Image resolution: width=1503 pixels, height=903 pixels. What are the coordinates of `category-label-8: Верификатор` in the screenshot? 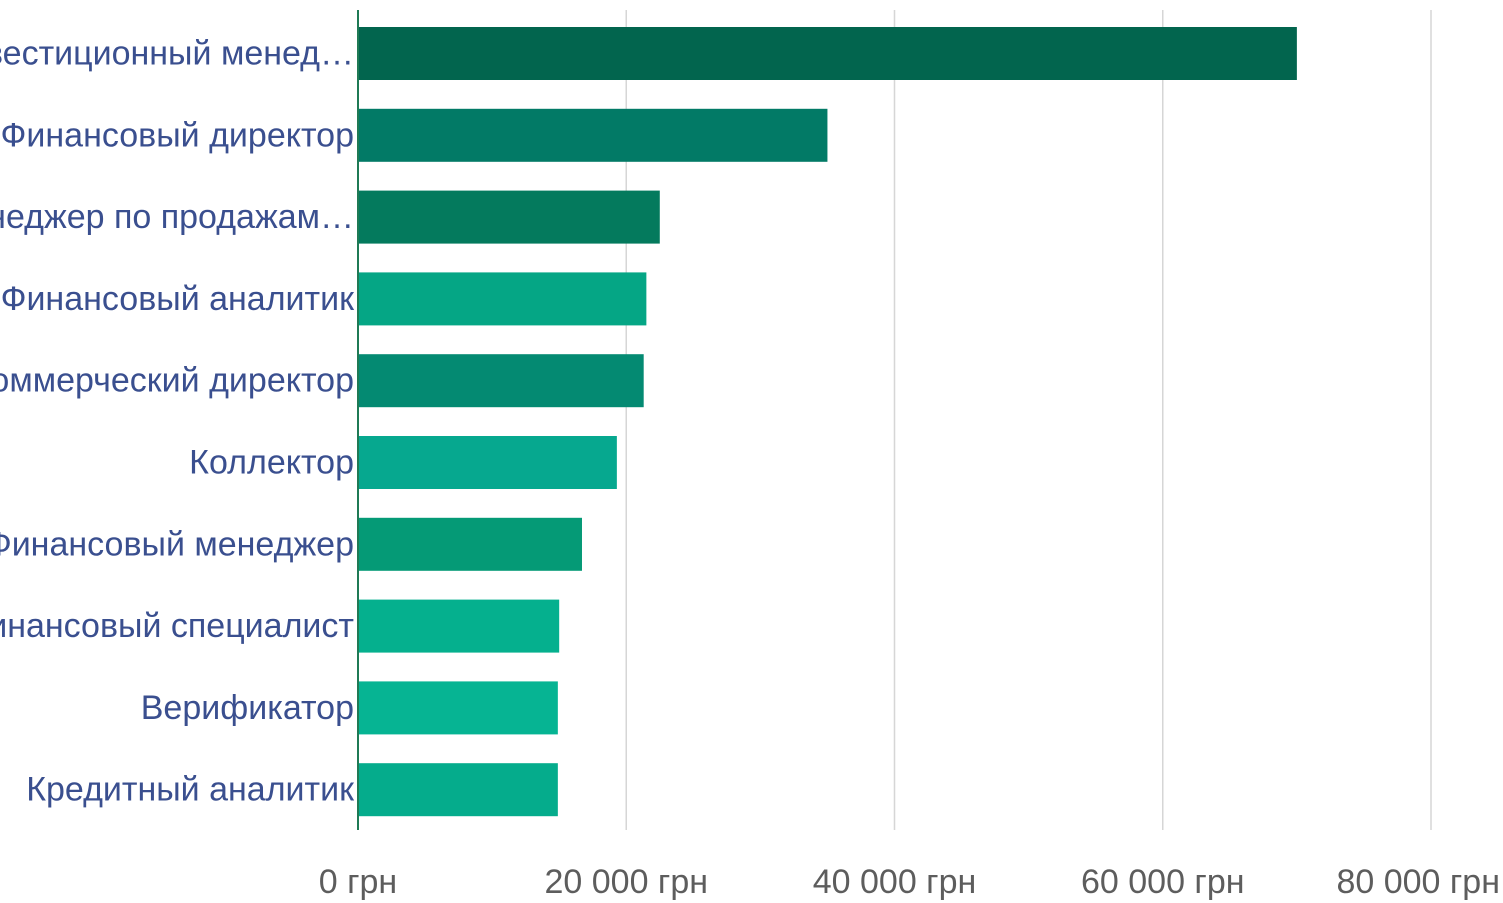 It's located at (247, 708).